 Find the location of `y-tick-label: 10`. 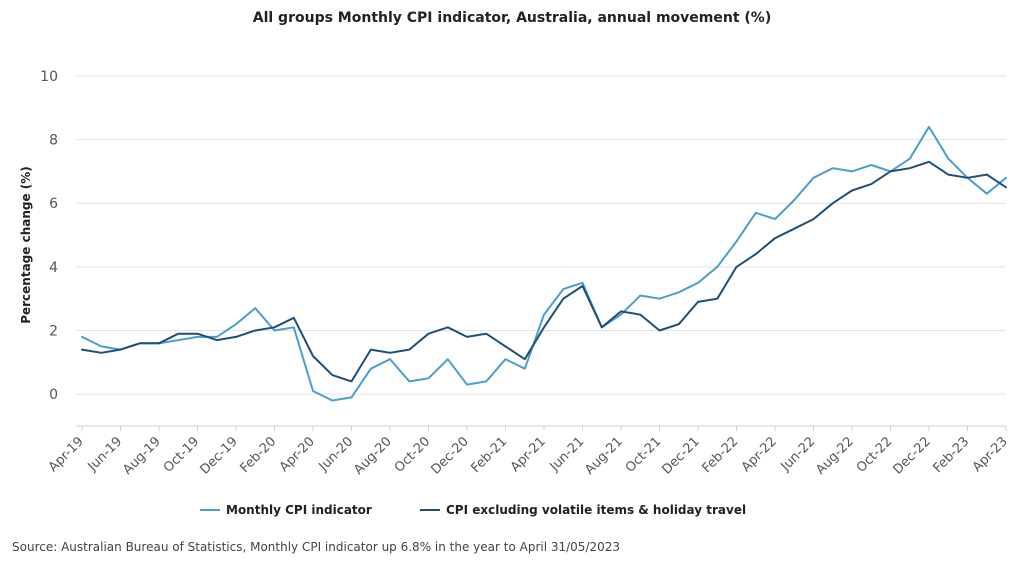

y-tick-label: 10 is located at coordinates (49, 77).